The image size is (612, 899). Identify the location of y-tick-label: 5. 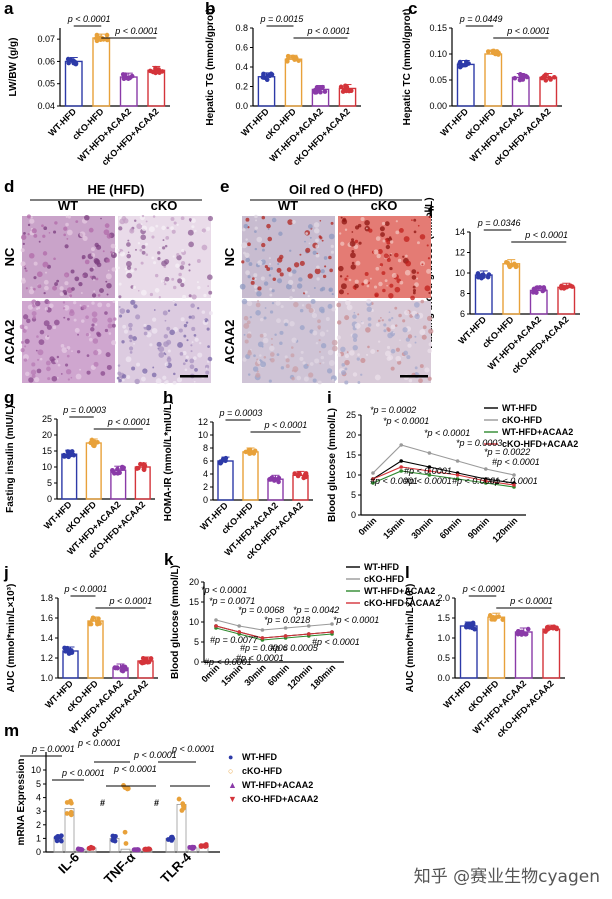
(196, 642).